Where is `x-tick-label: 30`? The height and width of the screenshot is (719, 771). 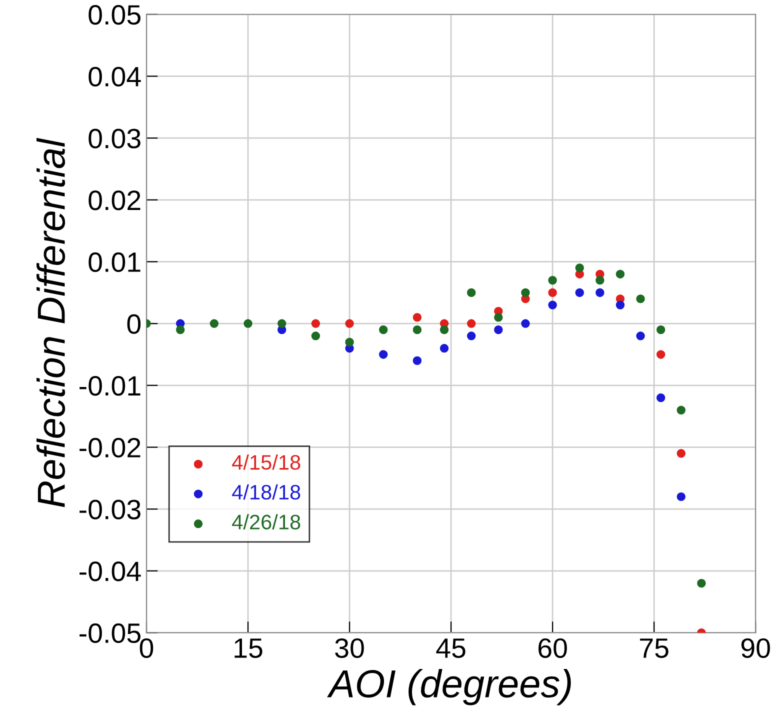
x-tick-label: 30 is located at coordinates (349, 648).